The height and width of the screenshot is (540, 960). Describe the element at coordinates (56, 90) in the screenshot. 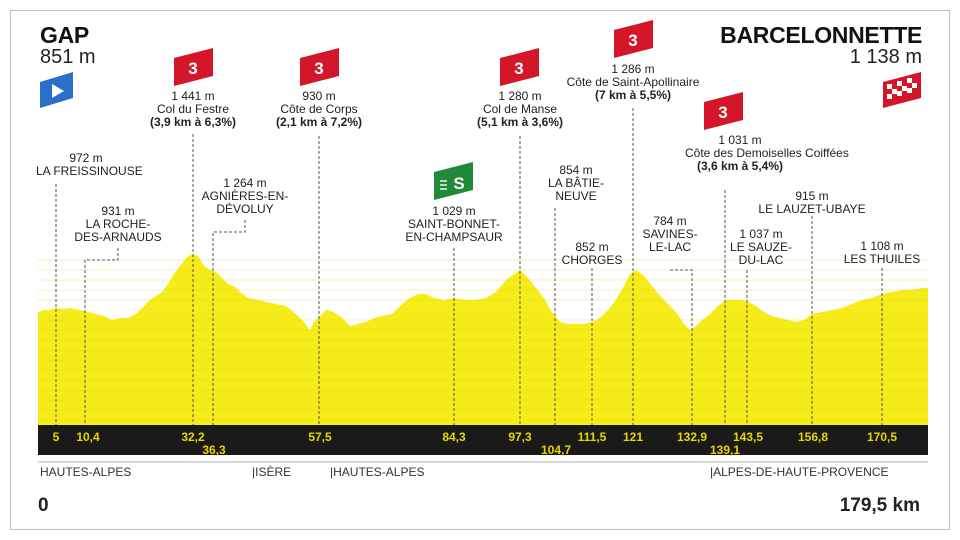

I see `start-flag-icon` at that location.